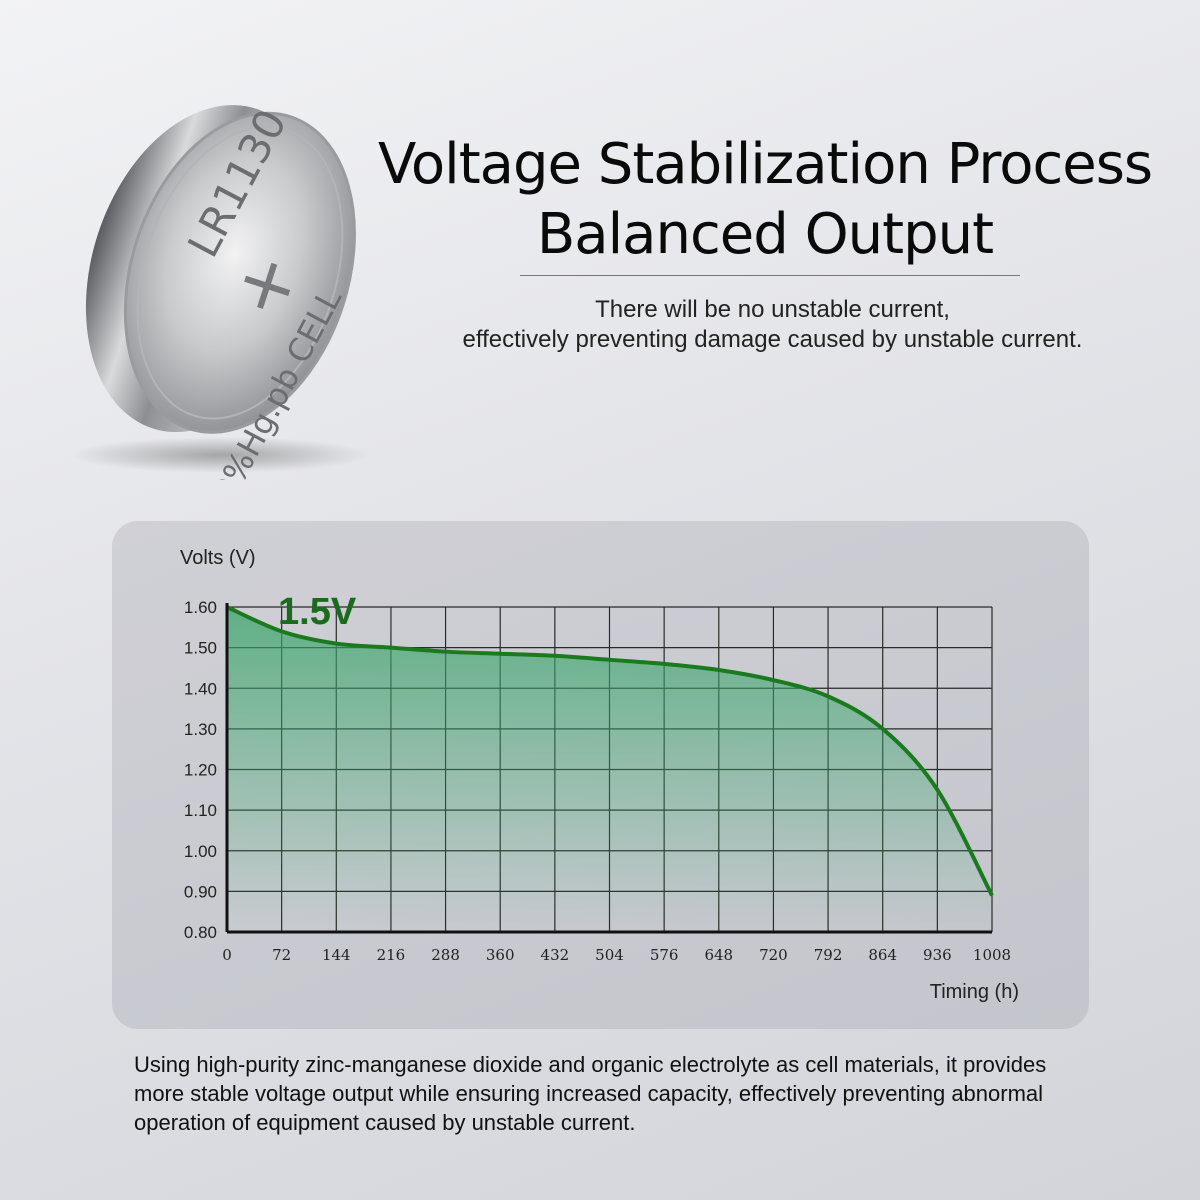 The width and height of the screenshot is (1200, 1200). What do you see at coordinates (227, 955) in the screenshot?
I see `x-tick-label: 0` at bounding box center [227, 955].